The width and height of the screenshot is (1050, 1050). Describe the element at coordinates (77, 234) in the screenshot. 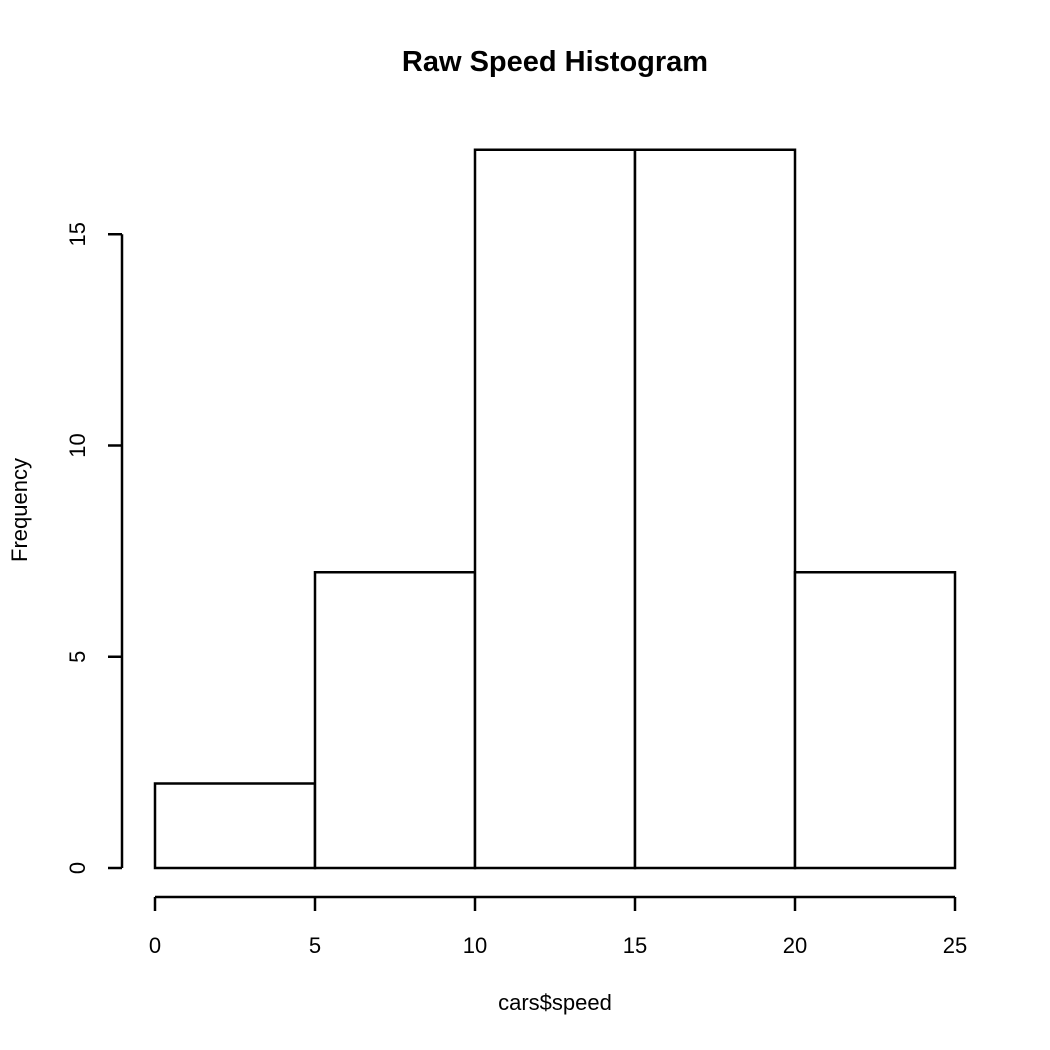

I see `y-tick-label: 15` at that location.